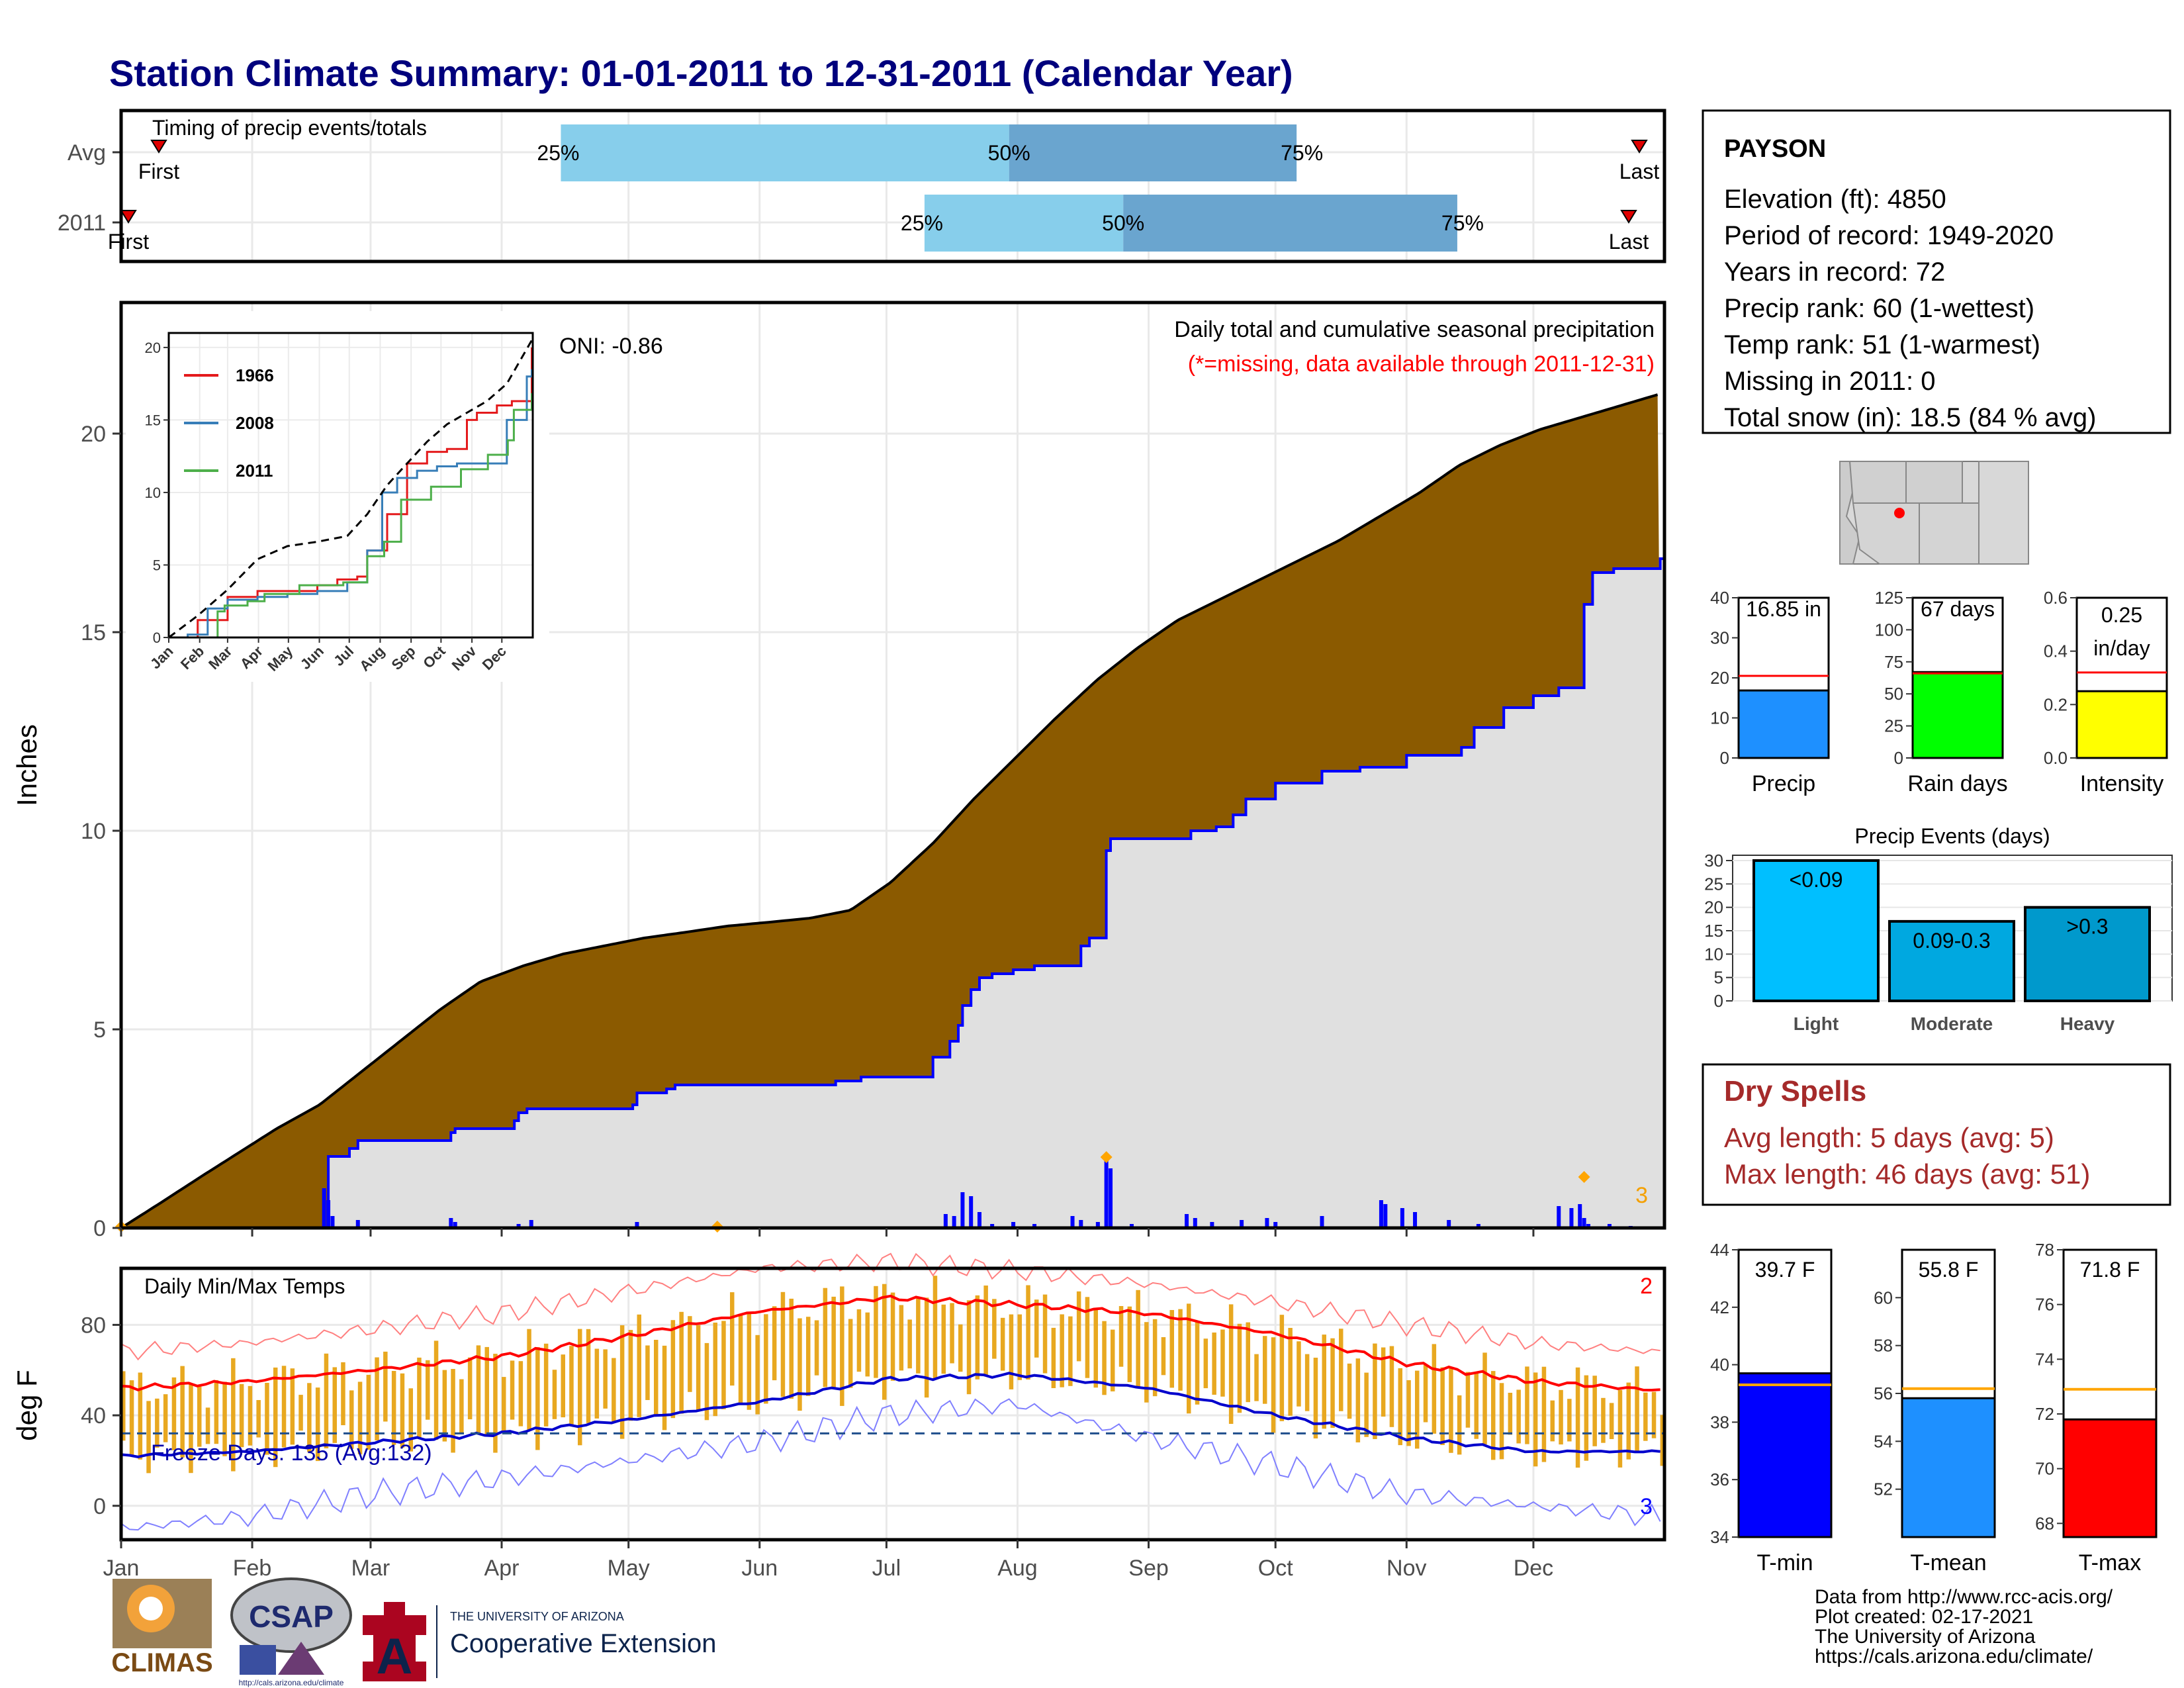 Image resolution: width=2184 pixels, height=1688 pixels. I want to click on timing-bar-q1-2011, so click(1024, 223).